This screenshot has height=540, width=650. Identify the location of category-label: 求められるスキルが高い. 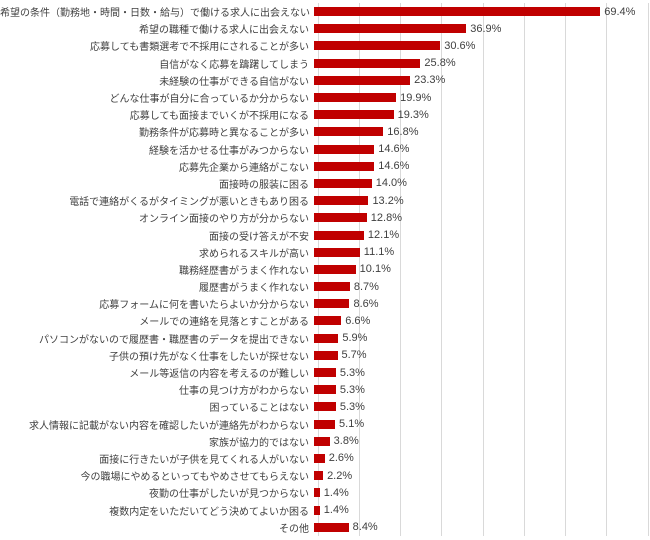
(254, 254).